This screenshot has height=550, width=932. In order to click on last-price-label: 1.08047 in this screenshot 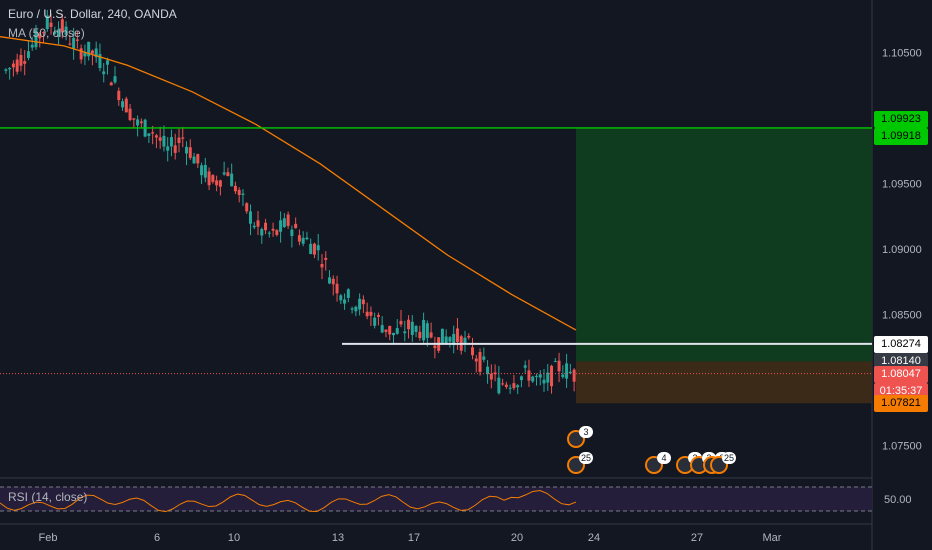, I will do `click(901, 374)`.